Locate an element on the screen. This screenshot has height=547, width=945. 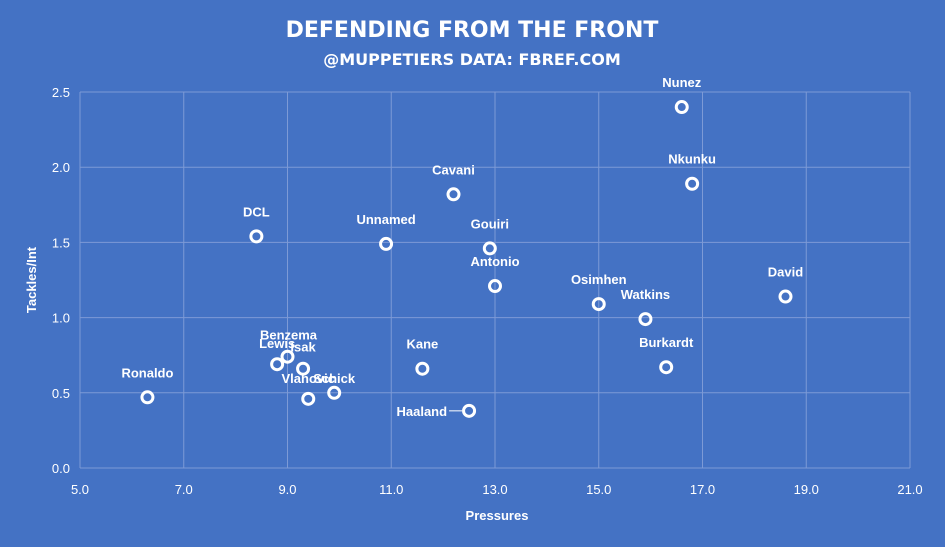
point-label: Ronaldo is located at coordinates (147, 372).